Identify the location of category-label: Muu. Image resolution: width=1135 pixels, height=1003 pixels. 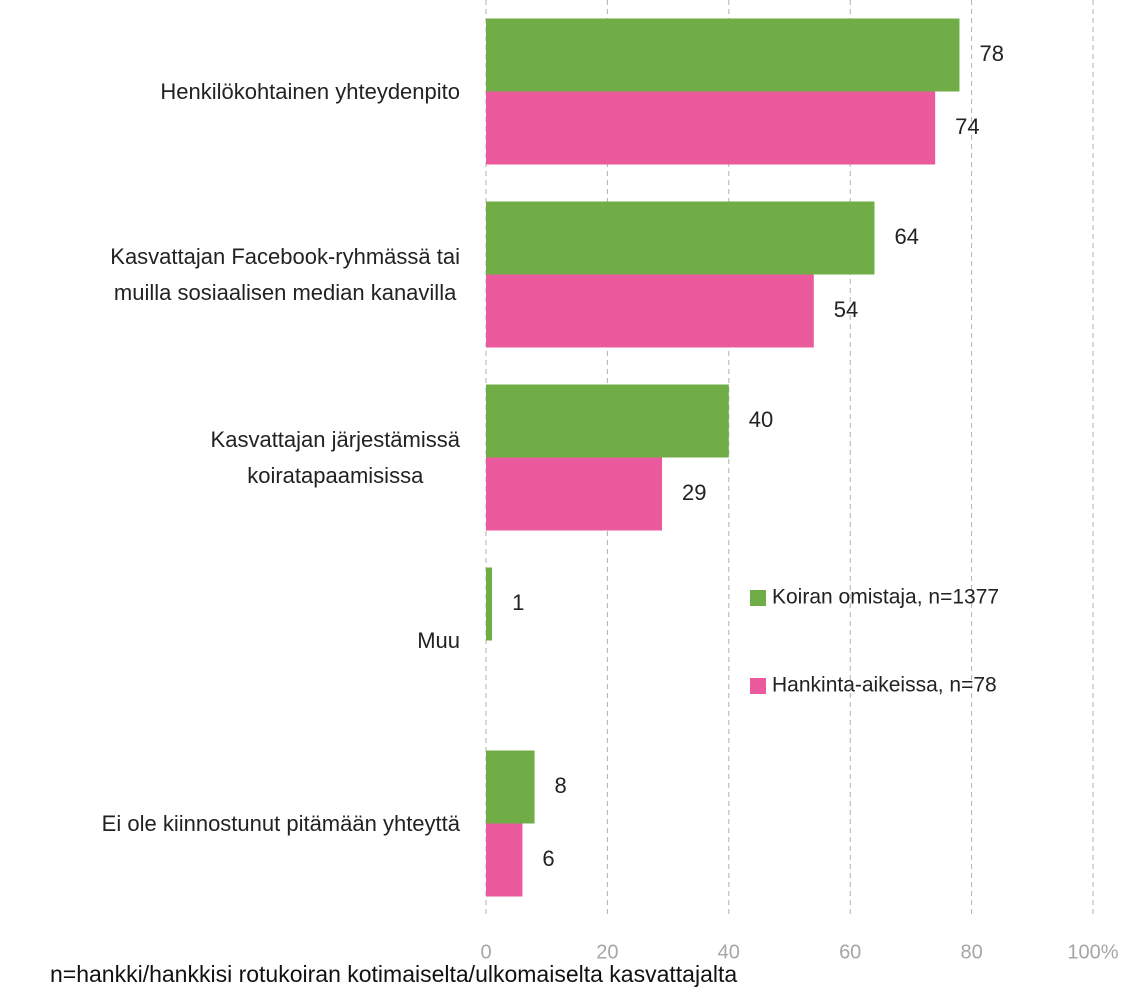
(438, 640).